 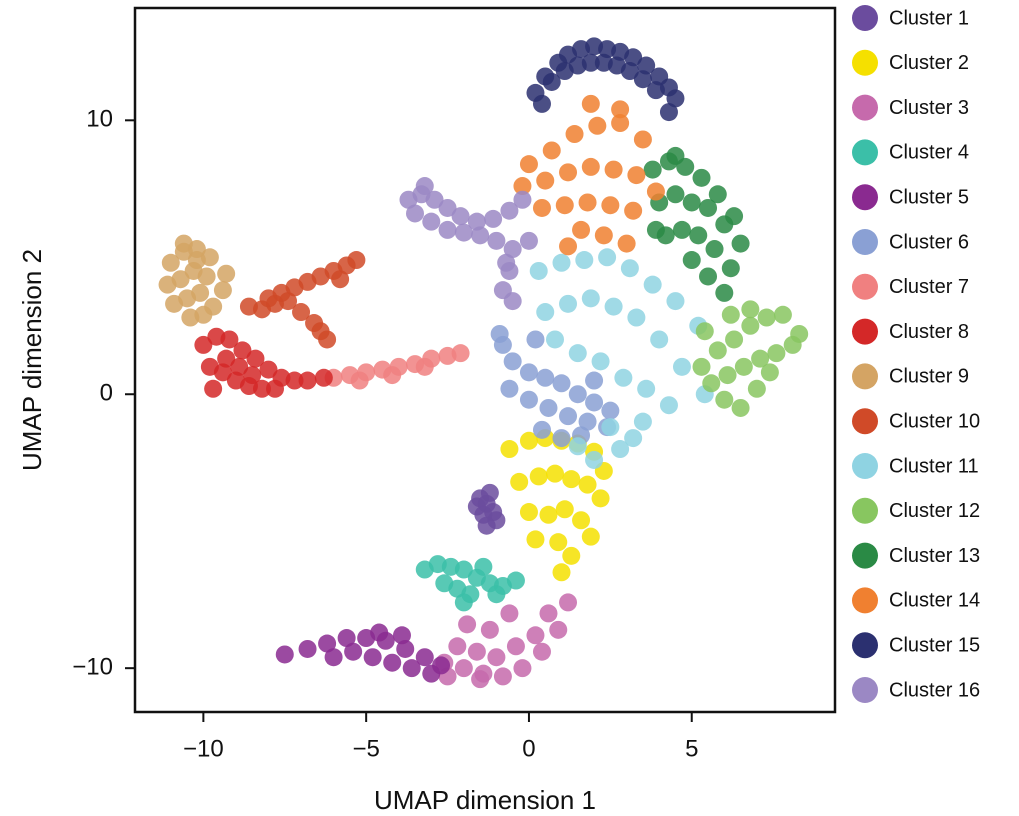 I want to click on y-axis-title: UMAP dimension 2, so click(x=32, y=360).